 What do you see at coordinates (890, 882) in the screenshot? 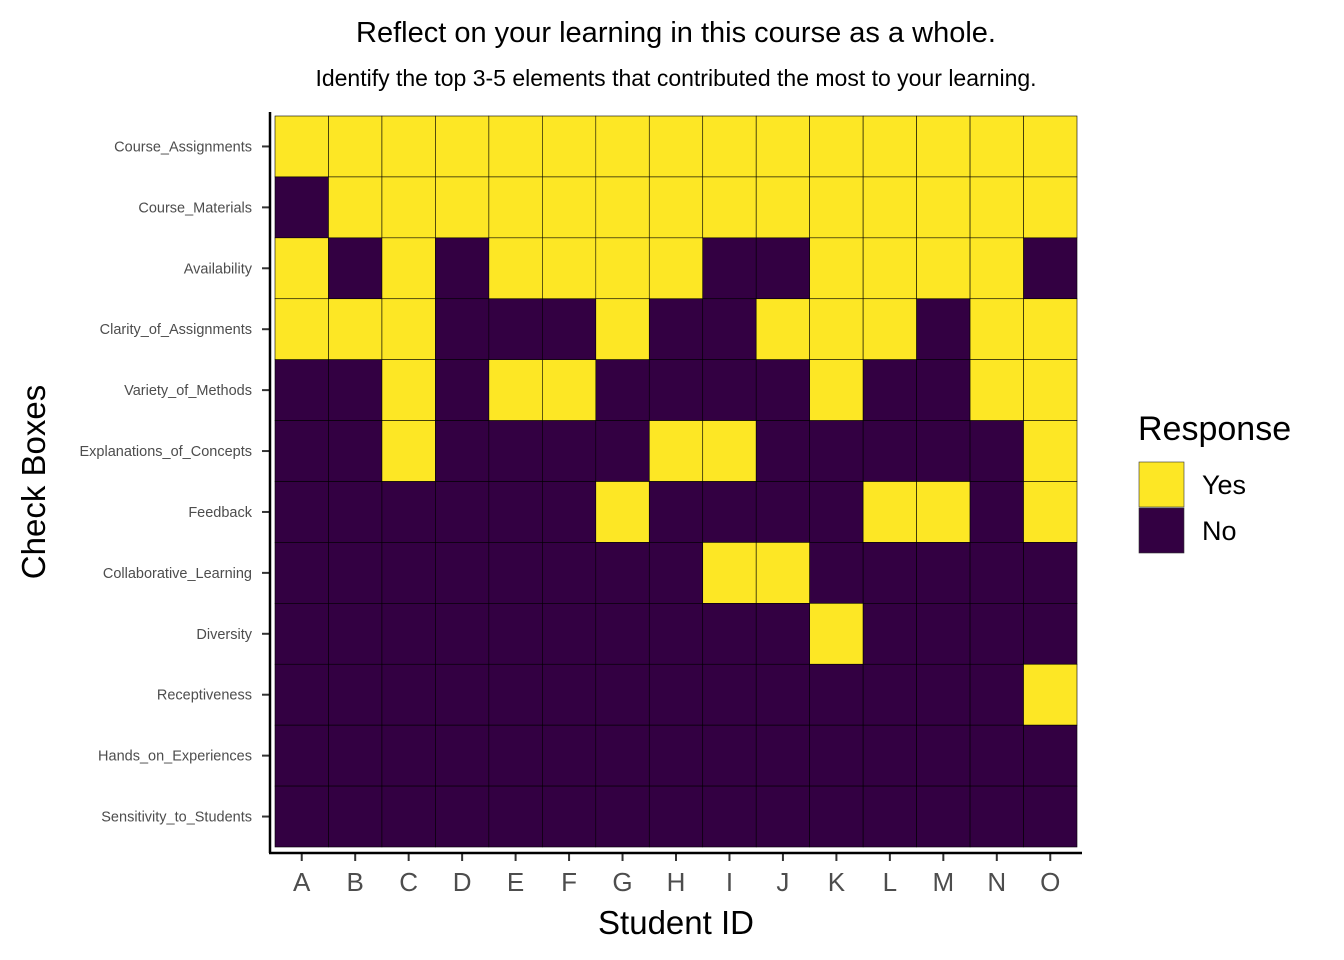
I see `x-tick-label: L` at bounding box center [890, 882].